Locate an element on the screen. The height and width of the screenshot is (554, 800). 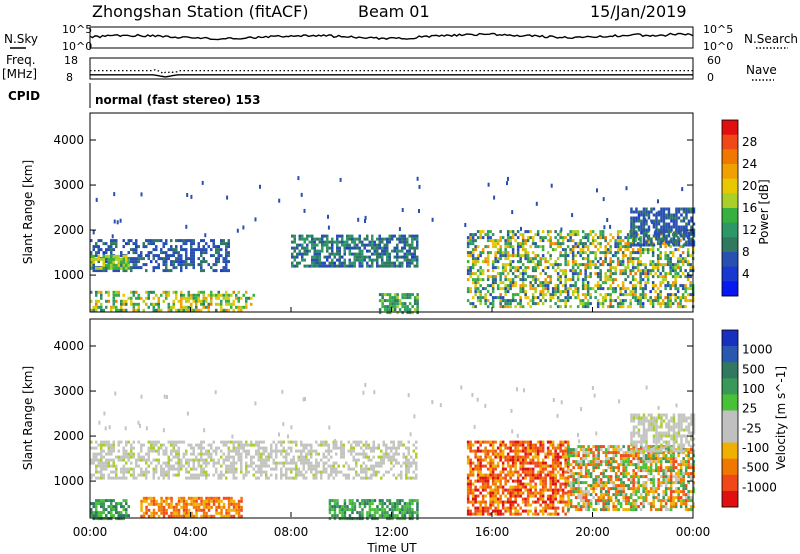
nsearch-label: N.Search is located at coordinates (771, 39).